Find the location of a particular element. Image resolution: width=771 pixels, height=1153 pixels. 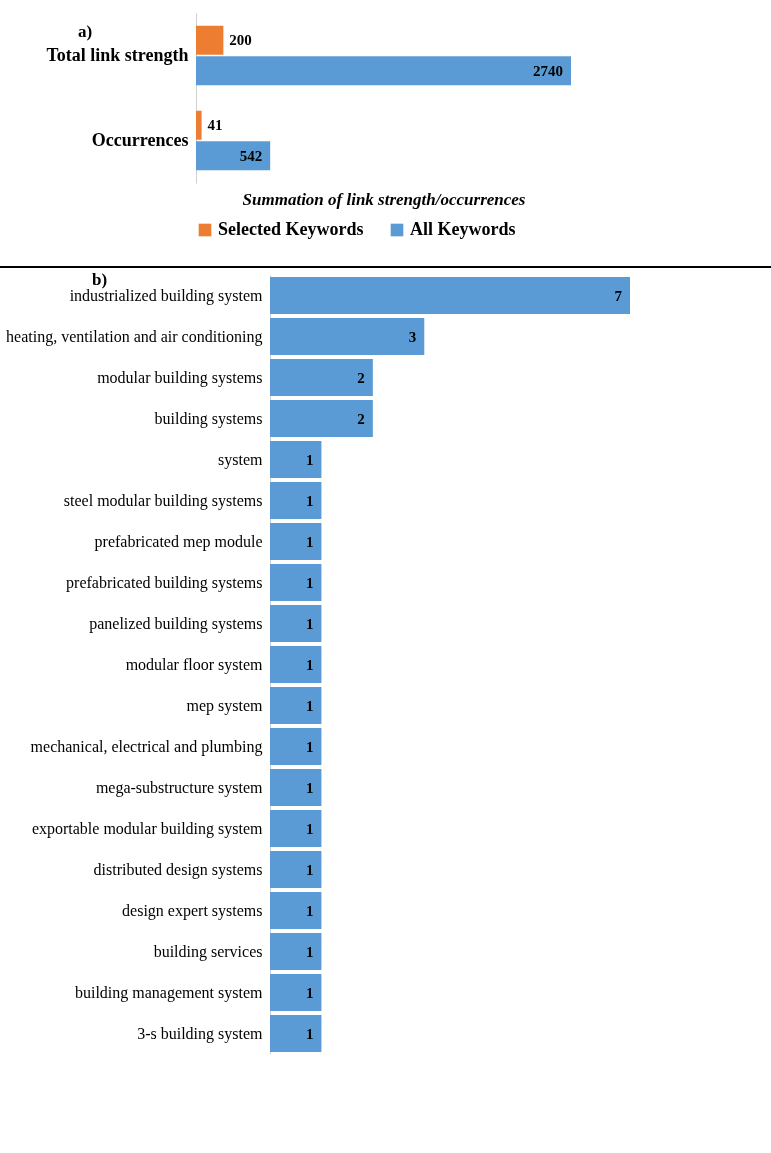

y-tick-label: system is located at coordinates (241, 459).